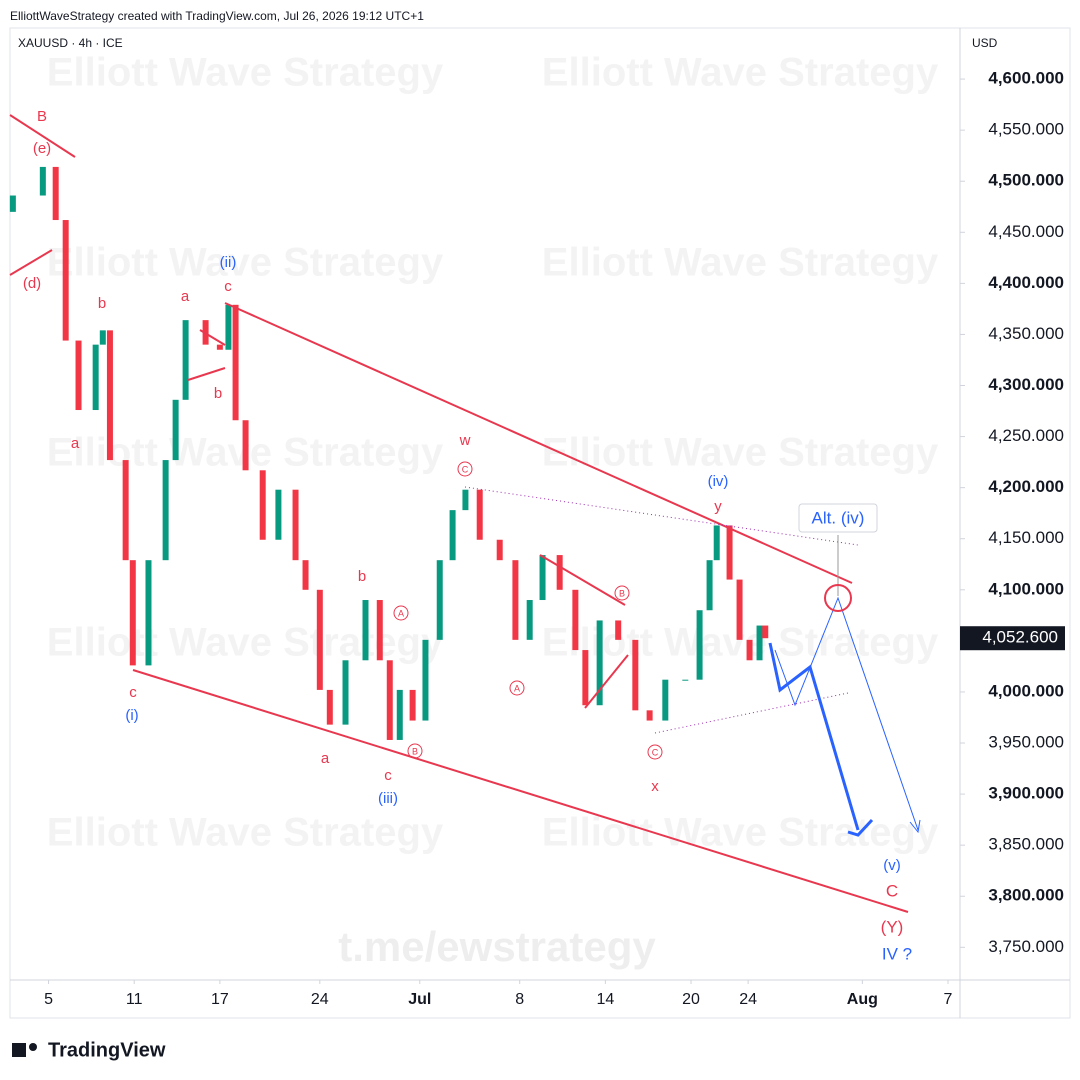 This screenshot has width=1080, height=1080. Describe the element at coordinates (1026, 895) in the screenshot. I see `y-tick-label: 3,800.000` at that location.